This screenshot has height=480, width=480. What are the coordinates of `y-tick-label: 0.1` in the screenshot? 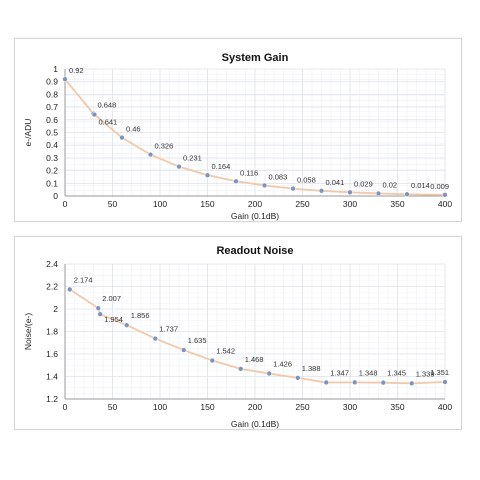 It's located at (52, 183).